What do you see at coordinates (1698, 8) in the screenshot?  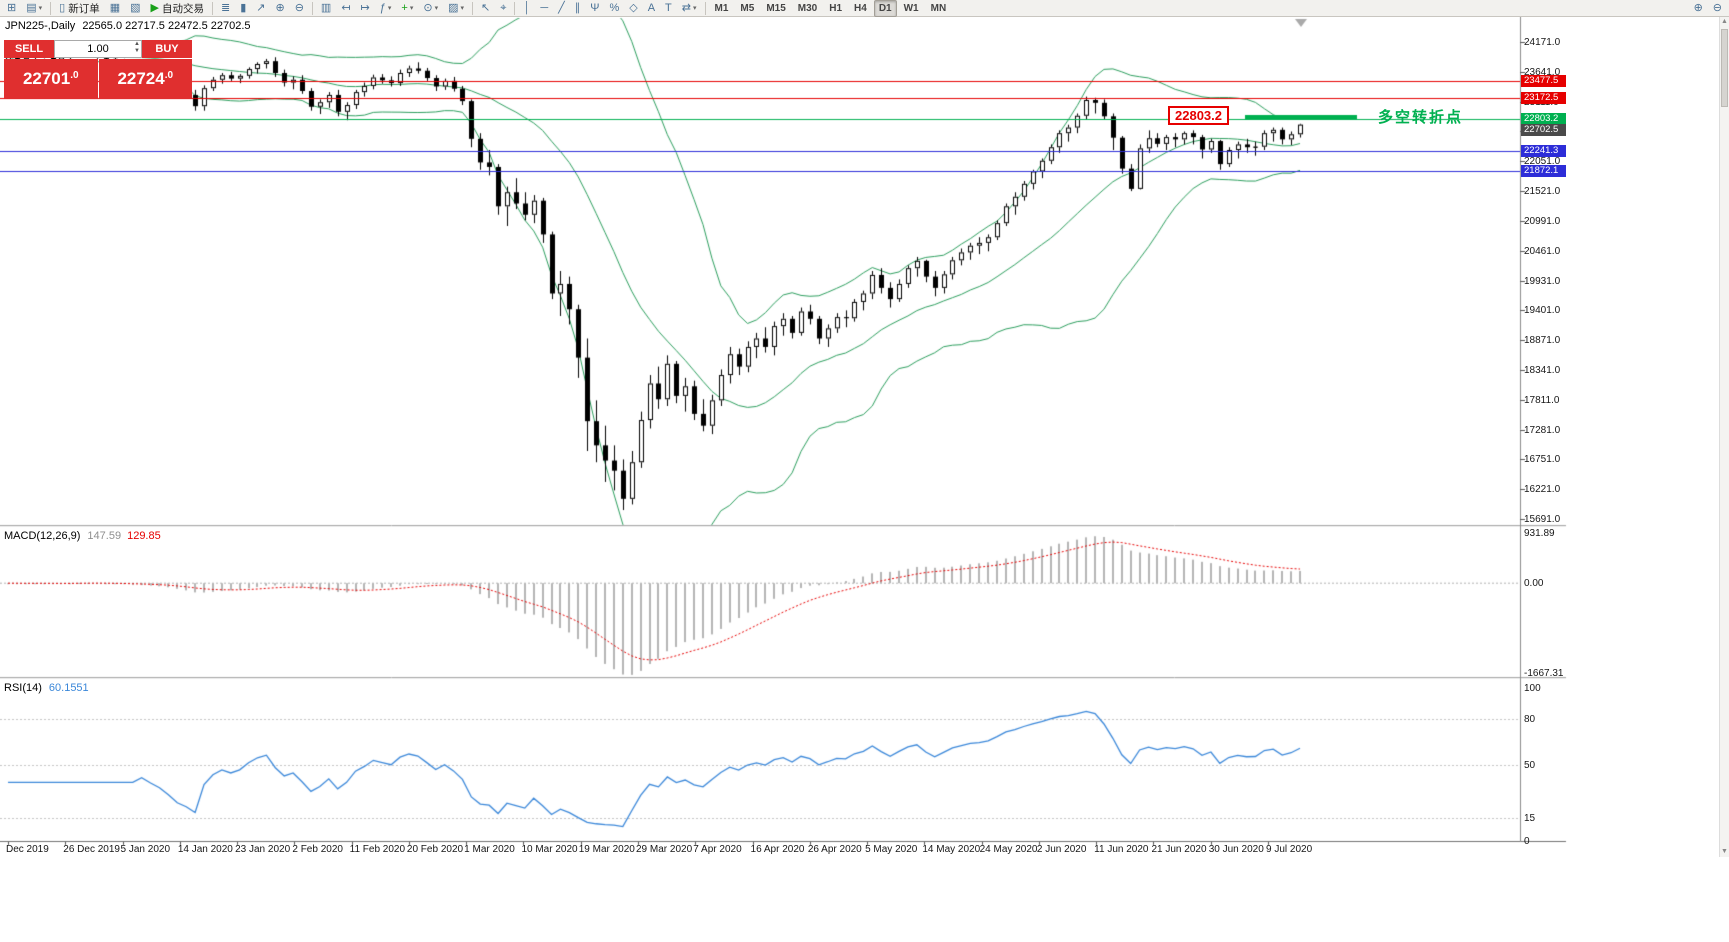 I see `zoom-in-right-button: ⊕` at bounding box center [1698, 8].